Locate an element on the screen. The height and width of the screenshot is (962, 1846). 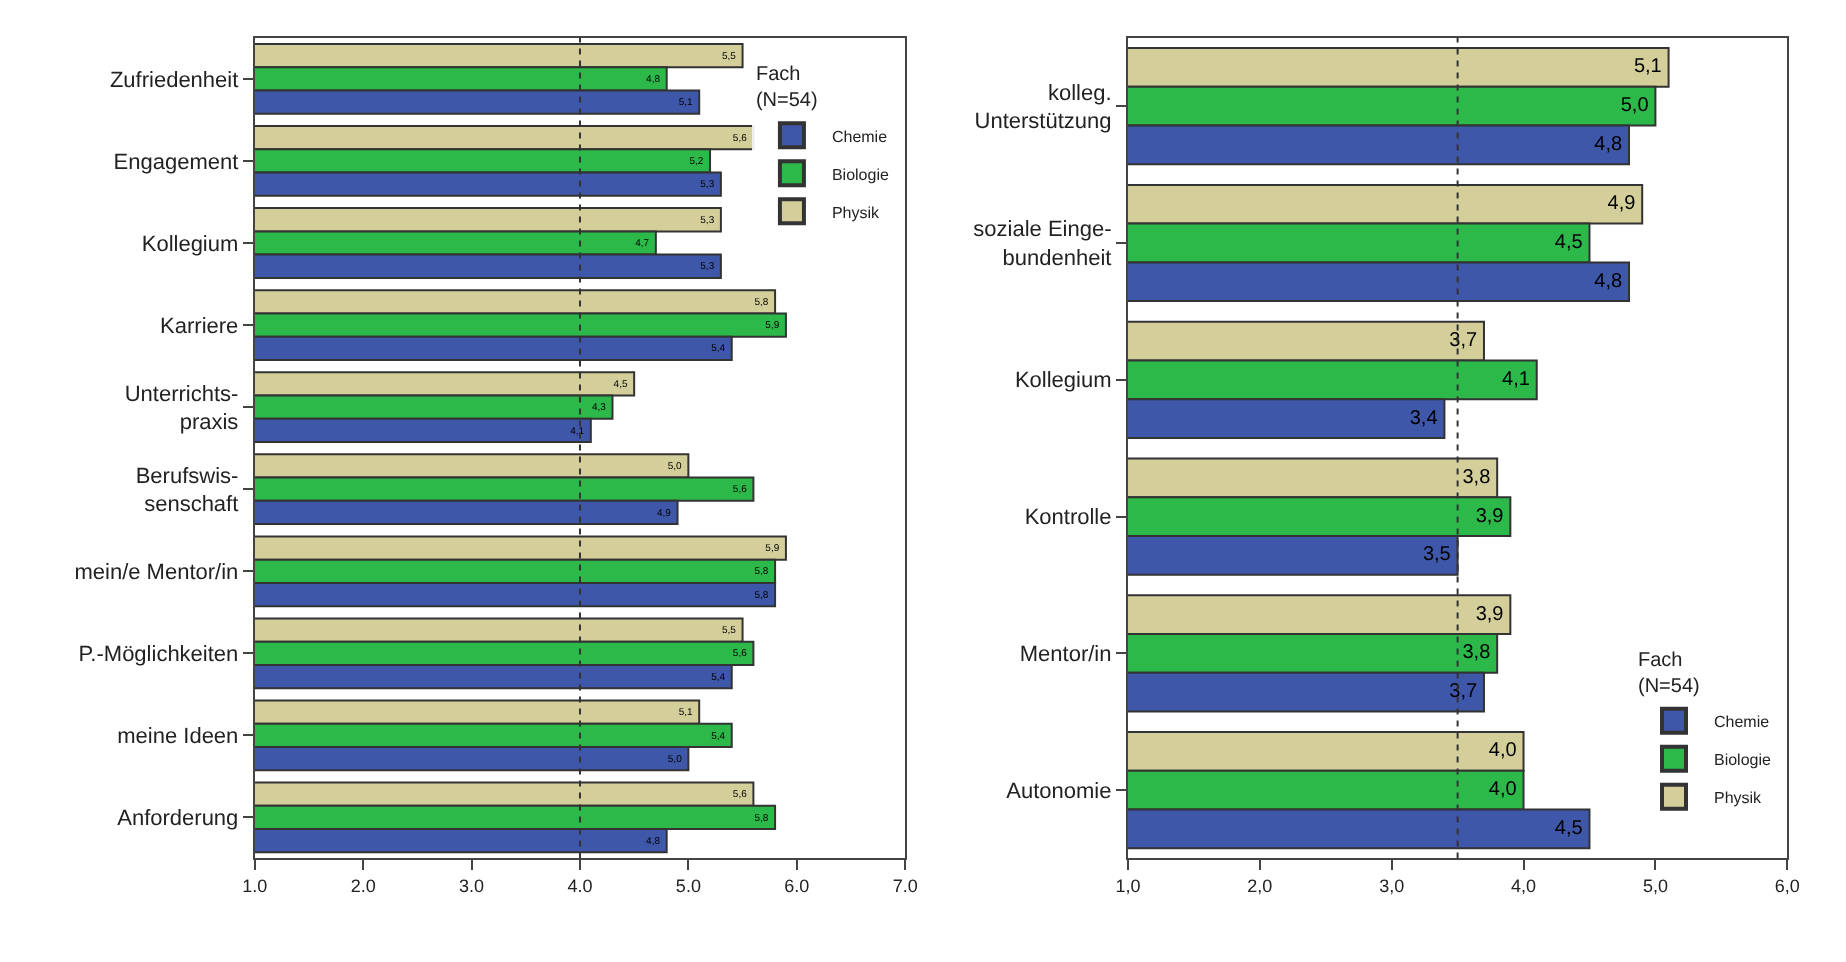
x-tick-label: 7.0 is located at coordinates (905, 886).